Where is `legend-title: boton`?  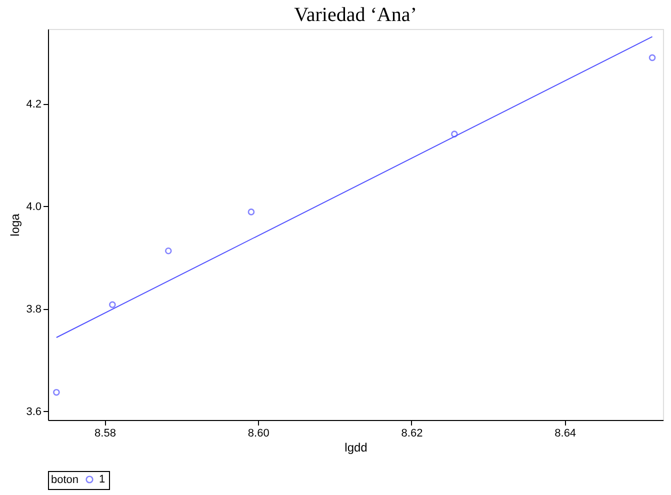 legend-title: boton is located at coordinates (65, 480).